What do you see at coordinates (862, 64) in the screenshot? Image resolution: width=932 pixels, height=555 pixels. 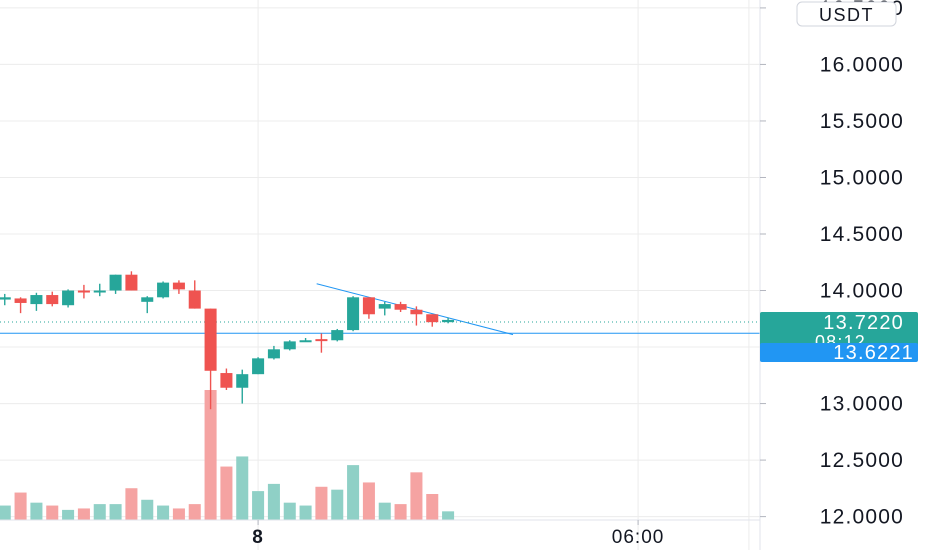 I see `price-tick-label: 16.0000` at bounding box center [862, 64].